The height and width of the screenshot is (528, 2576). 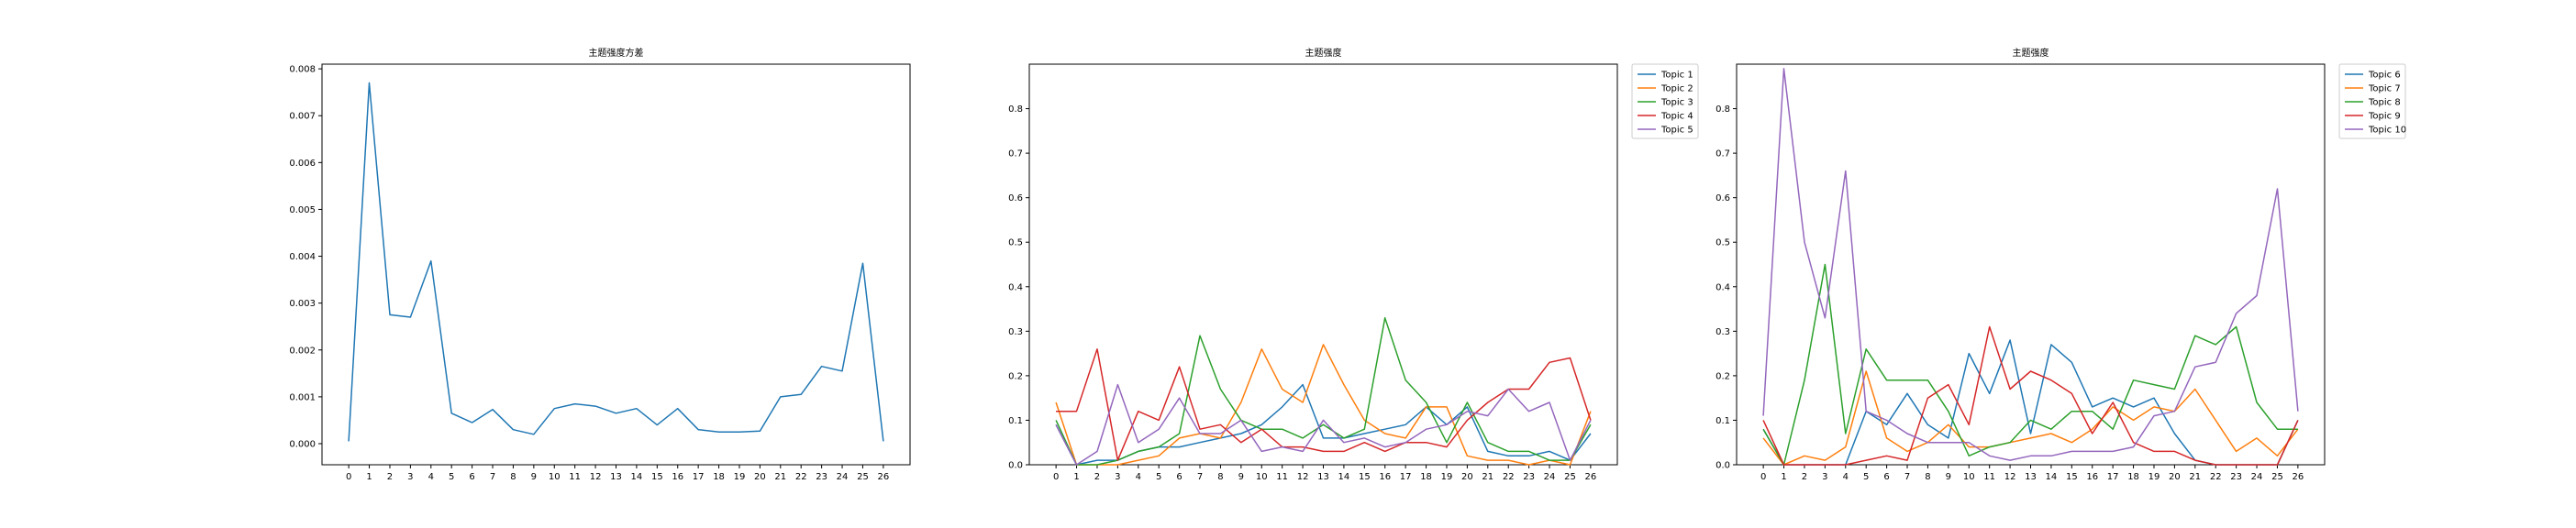 I want to click on y-tick-label: 0.000, so click(x=302, y=445).